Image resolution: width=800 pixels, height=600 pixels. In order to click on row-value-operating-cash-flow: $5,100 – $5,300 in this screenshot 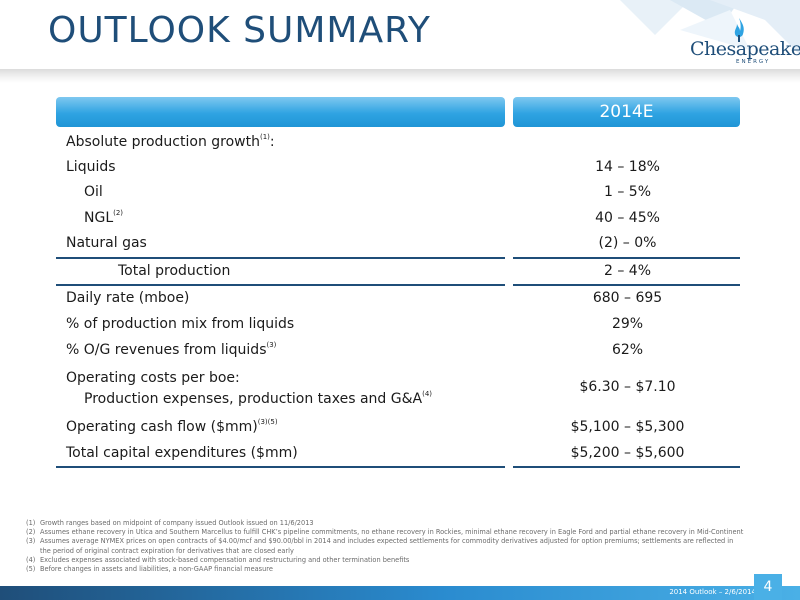, I will do `click(627, 427)`.